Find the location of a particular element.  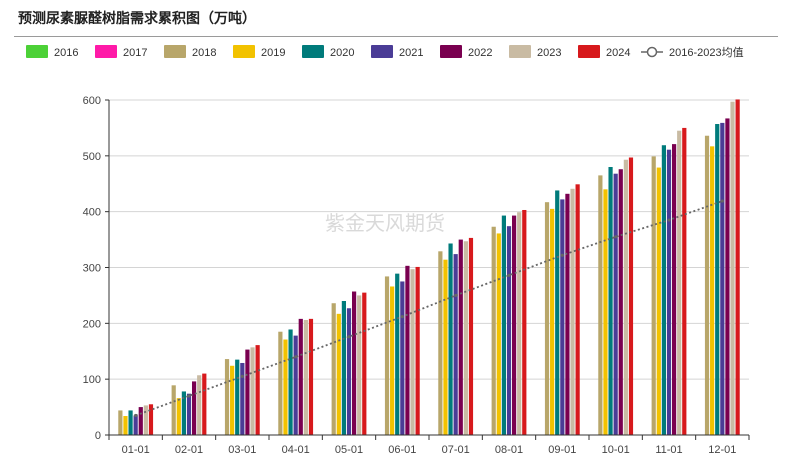

x-tick-label-12-01: 12-01 is located at coordinates (722, 450).